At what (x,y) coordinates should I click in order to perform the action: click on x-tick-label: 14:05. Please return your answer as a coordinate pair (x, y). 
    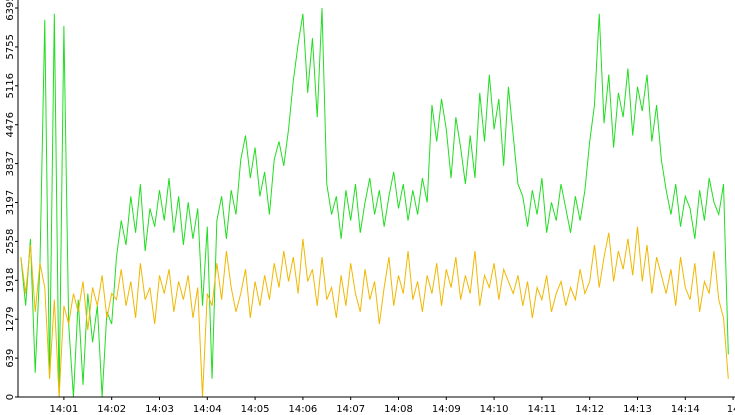
    Looking at the image, I should click on (255, 409).